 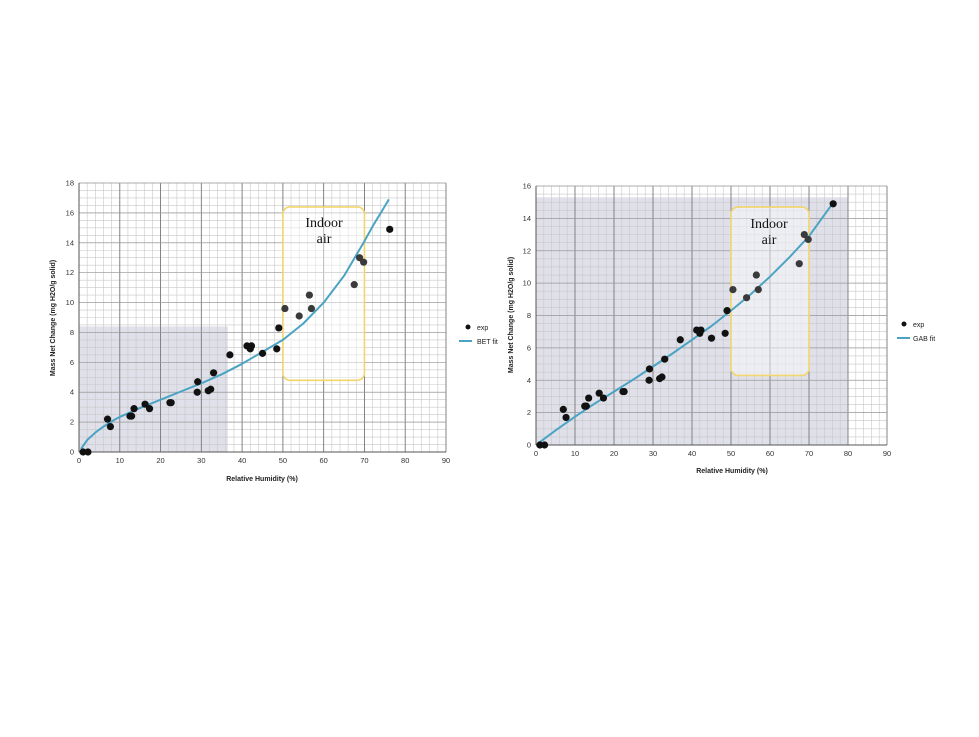 I want to click on bet-legend-fit-label: BET fit, so click(x=487, y=342).